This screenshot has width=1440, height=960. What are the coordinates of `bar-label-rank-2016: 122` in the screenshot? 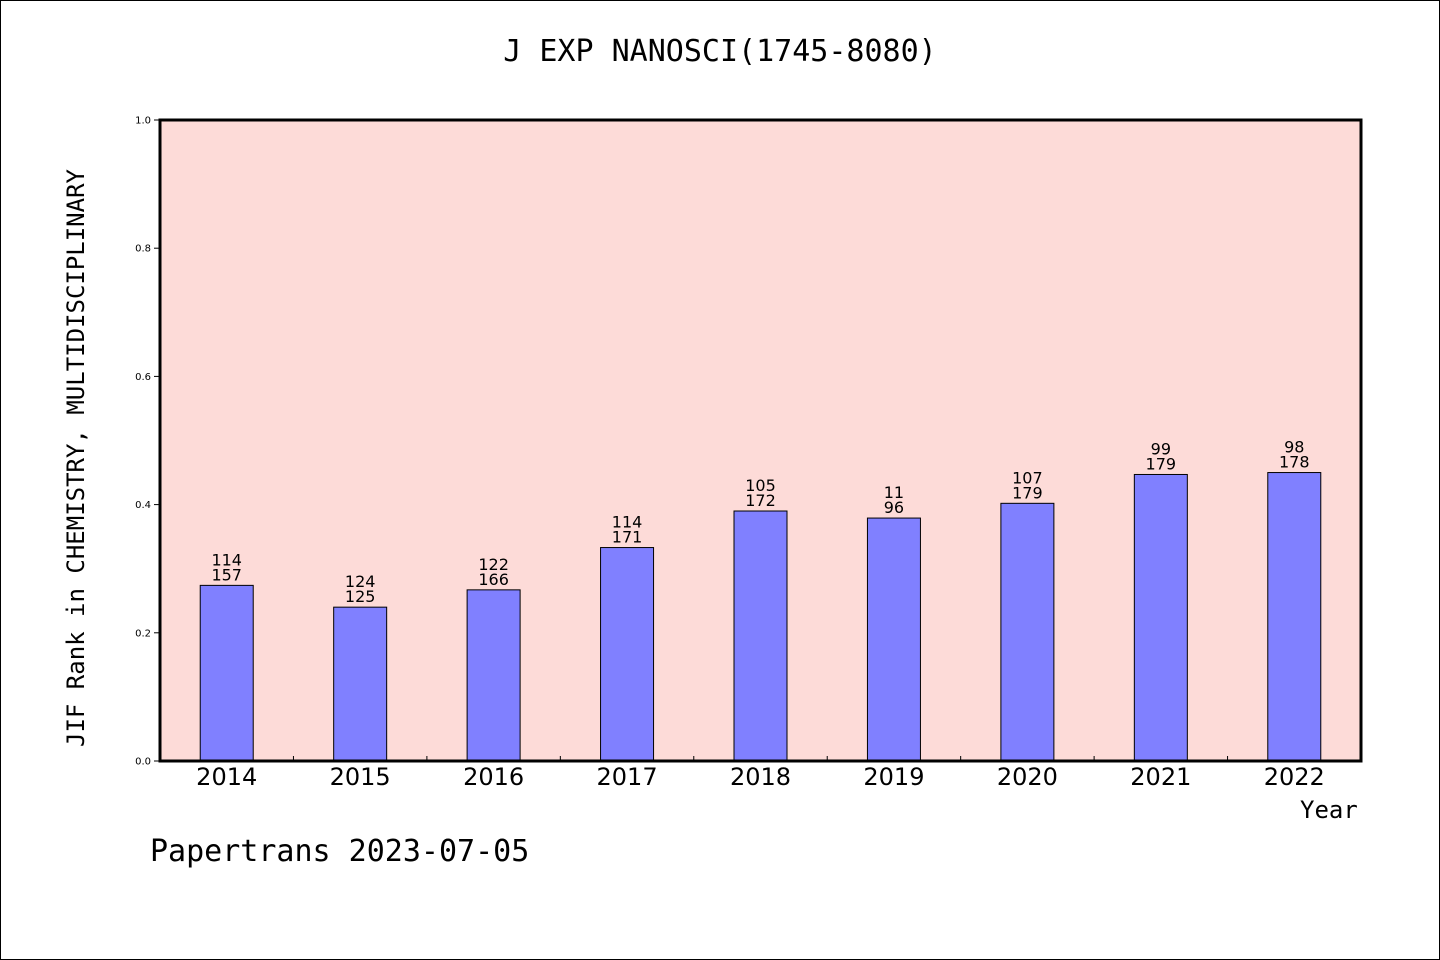 It's located at (493, 564).